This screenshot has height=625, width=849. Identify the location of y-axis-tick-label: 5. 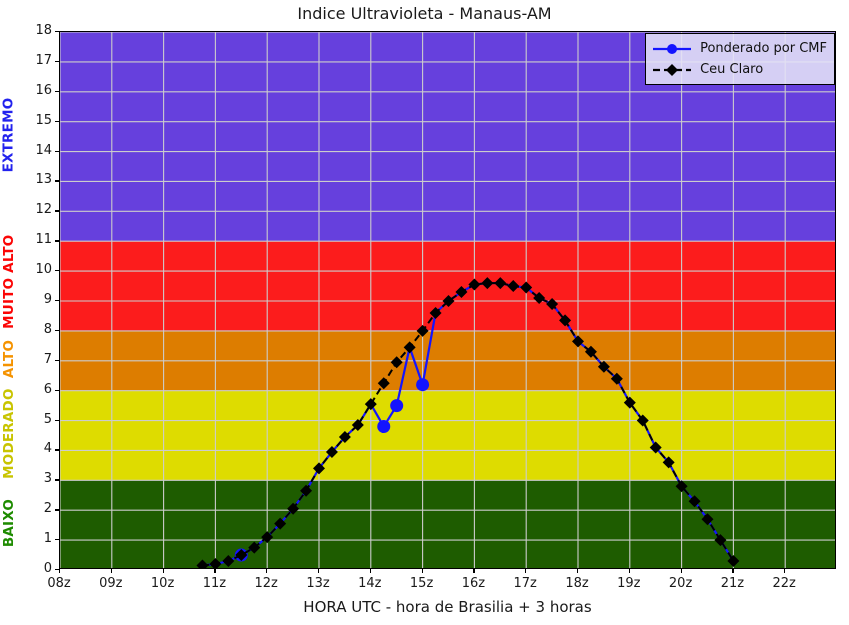
(47, 419).